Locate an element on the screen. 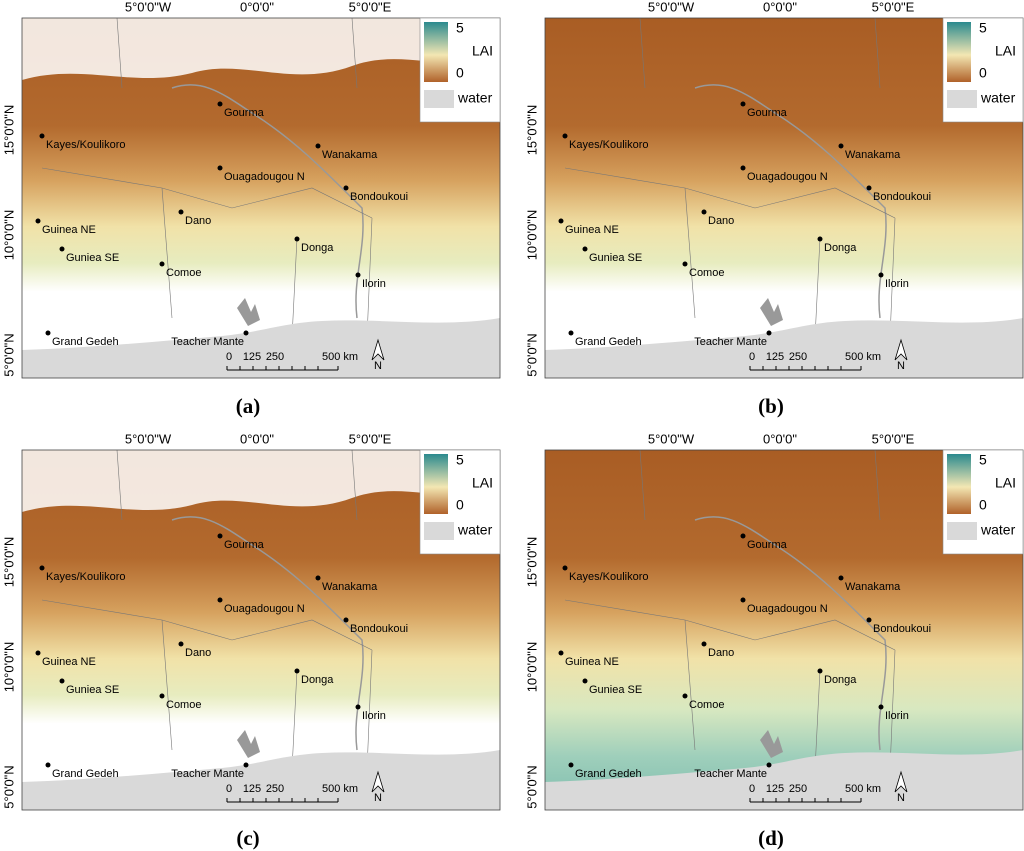 The image size is (1024, 851). site-label: Dano is located at coordinates (198, 221).